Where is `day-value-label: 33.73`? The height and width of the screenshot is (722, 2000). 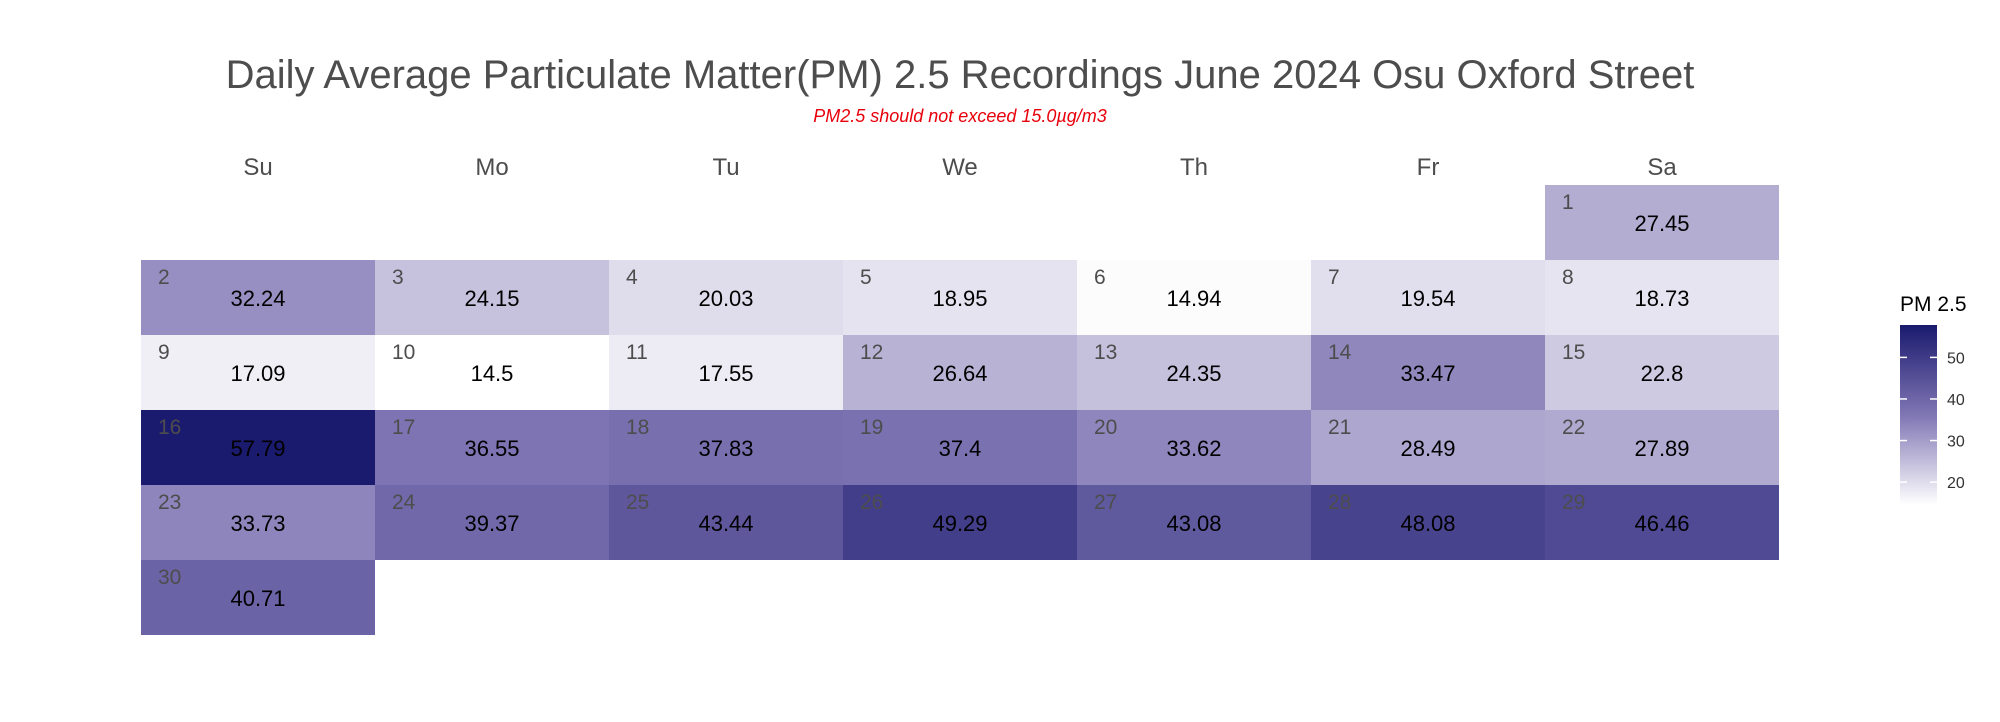 day-value-label: 33.73 is located at coordinates (257, 523).